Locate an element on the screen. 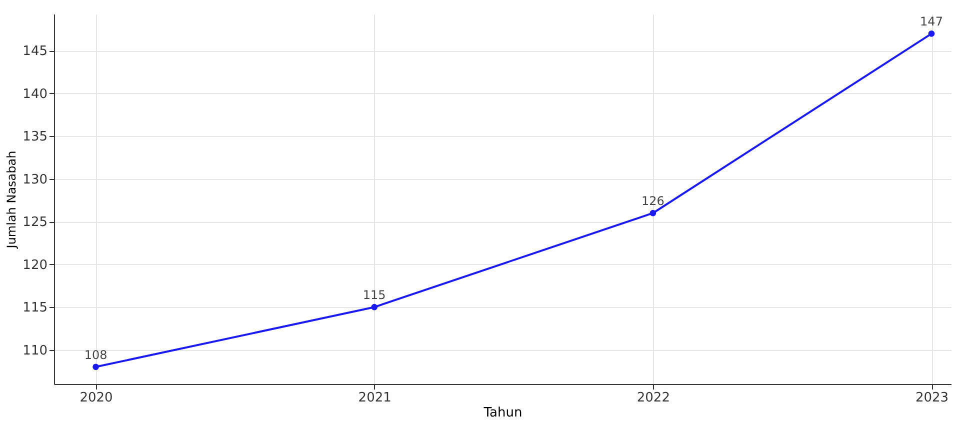 Image resolution: width=966 pixels, height=421 pixels. data-label: 115 is located at coordinates (374, 295).